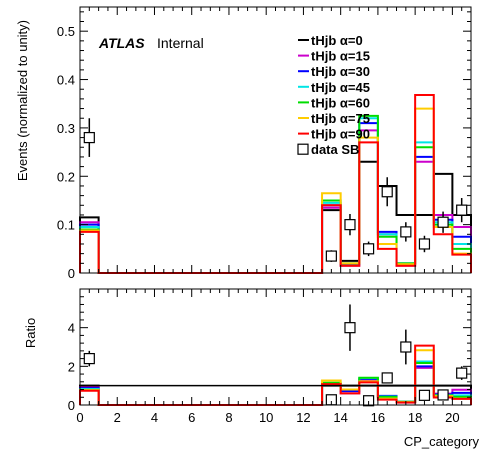 Image resolution: width=496 pixels, height=472 pixels. I want to click on ratio-x-tick-label: 20, so click(452, 417).